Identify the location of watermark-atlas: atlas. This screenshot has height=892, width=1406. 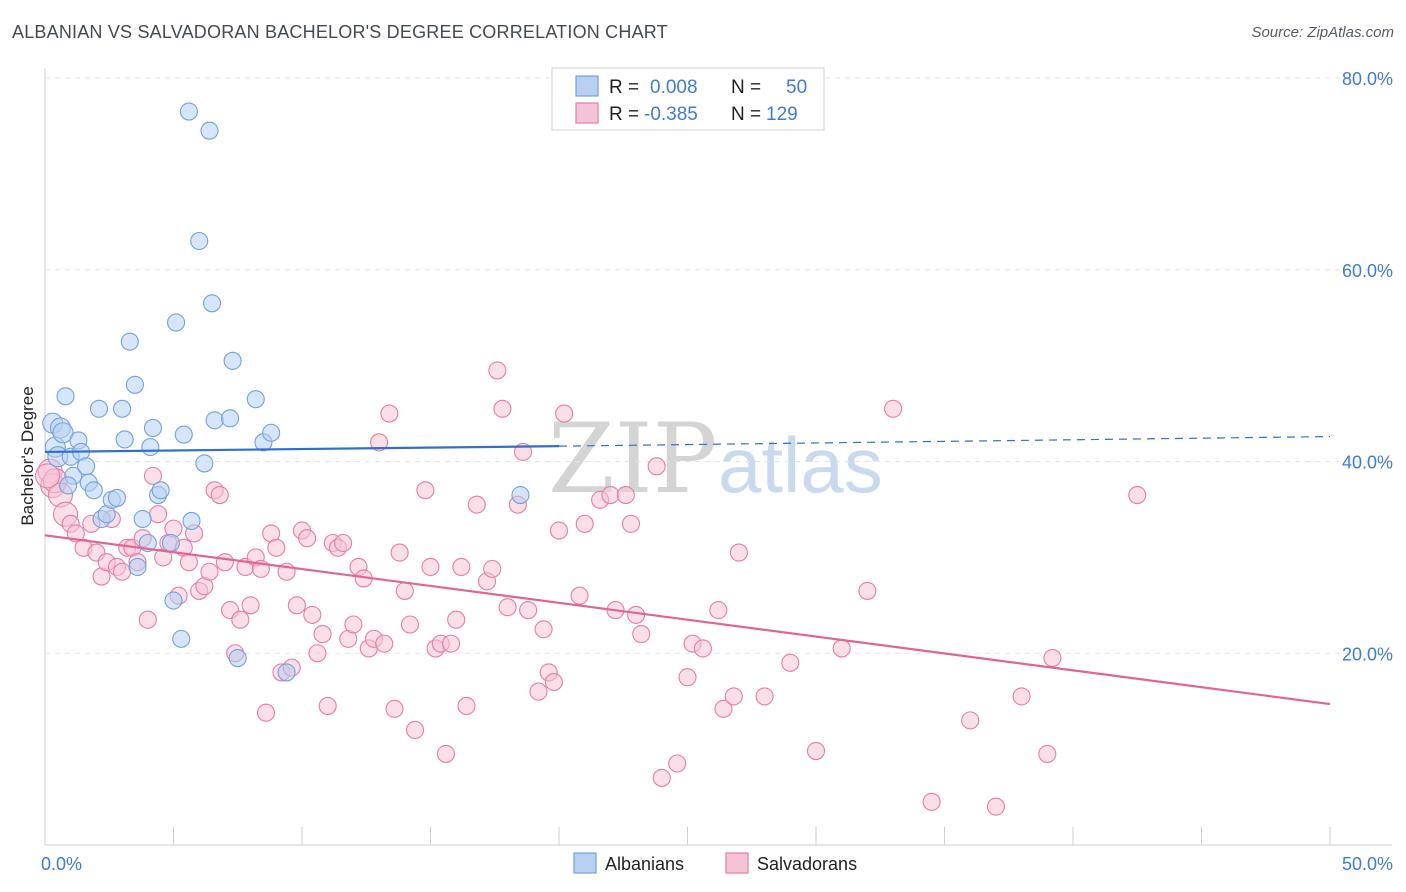
(800, 465).